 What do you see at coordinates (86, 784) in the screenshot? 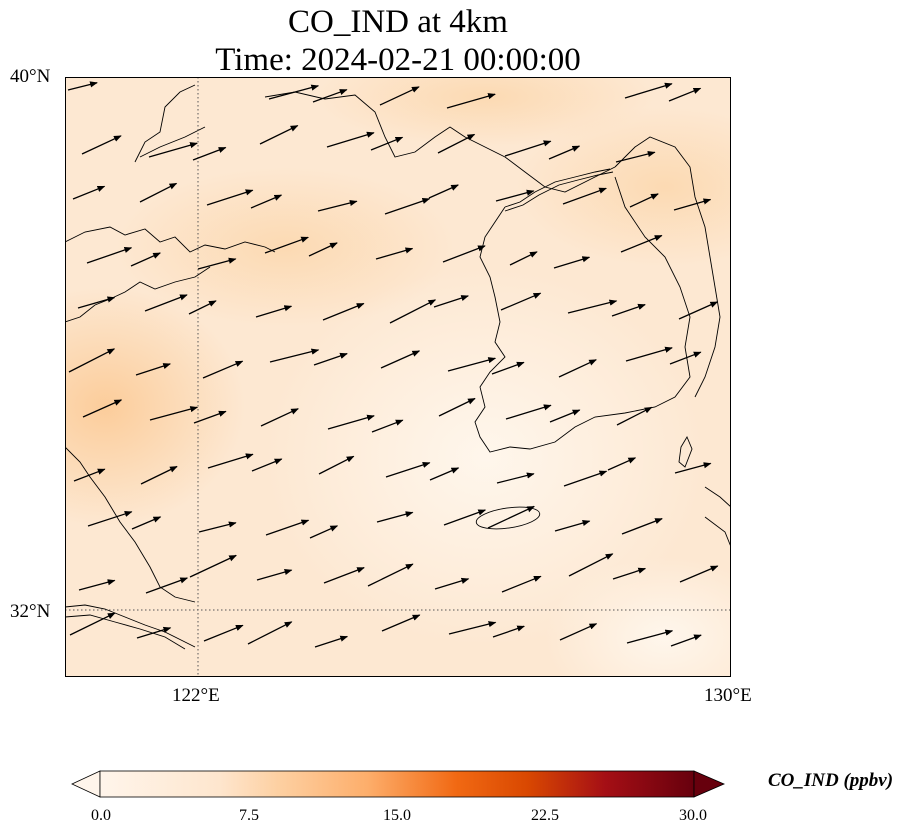
I see `colorbar-extend-low` at bounding box center [86, 784].